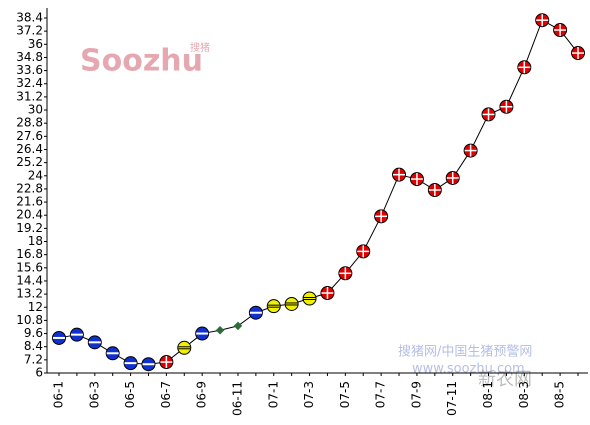 The image size is (590, 425). What do you see at coordinates (130, 394) in the screenshot?
I see `x-tick-label: 06-5` at bounding box center [130, 394].